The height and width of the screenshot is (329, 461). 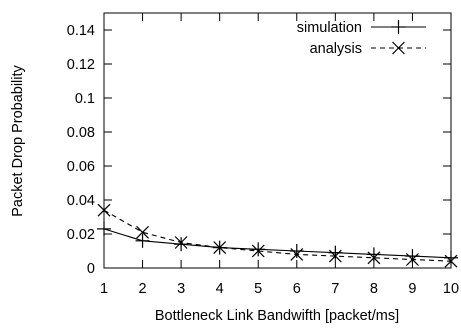 I want to click on legend-item-analysis: analysis, so click(x=368, y=49).